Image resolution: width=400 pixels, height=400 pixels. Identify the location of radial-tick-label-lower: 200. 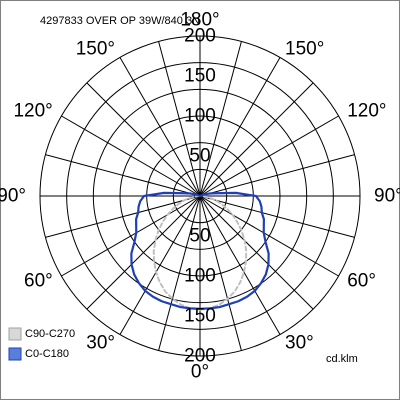
(200, 356).